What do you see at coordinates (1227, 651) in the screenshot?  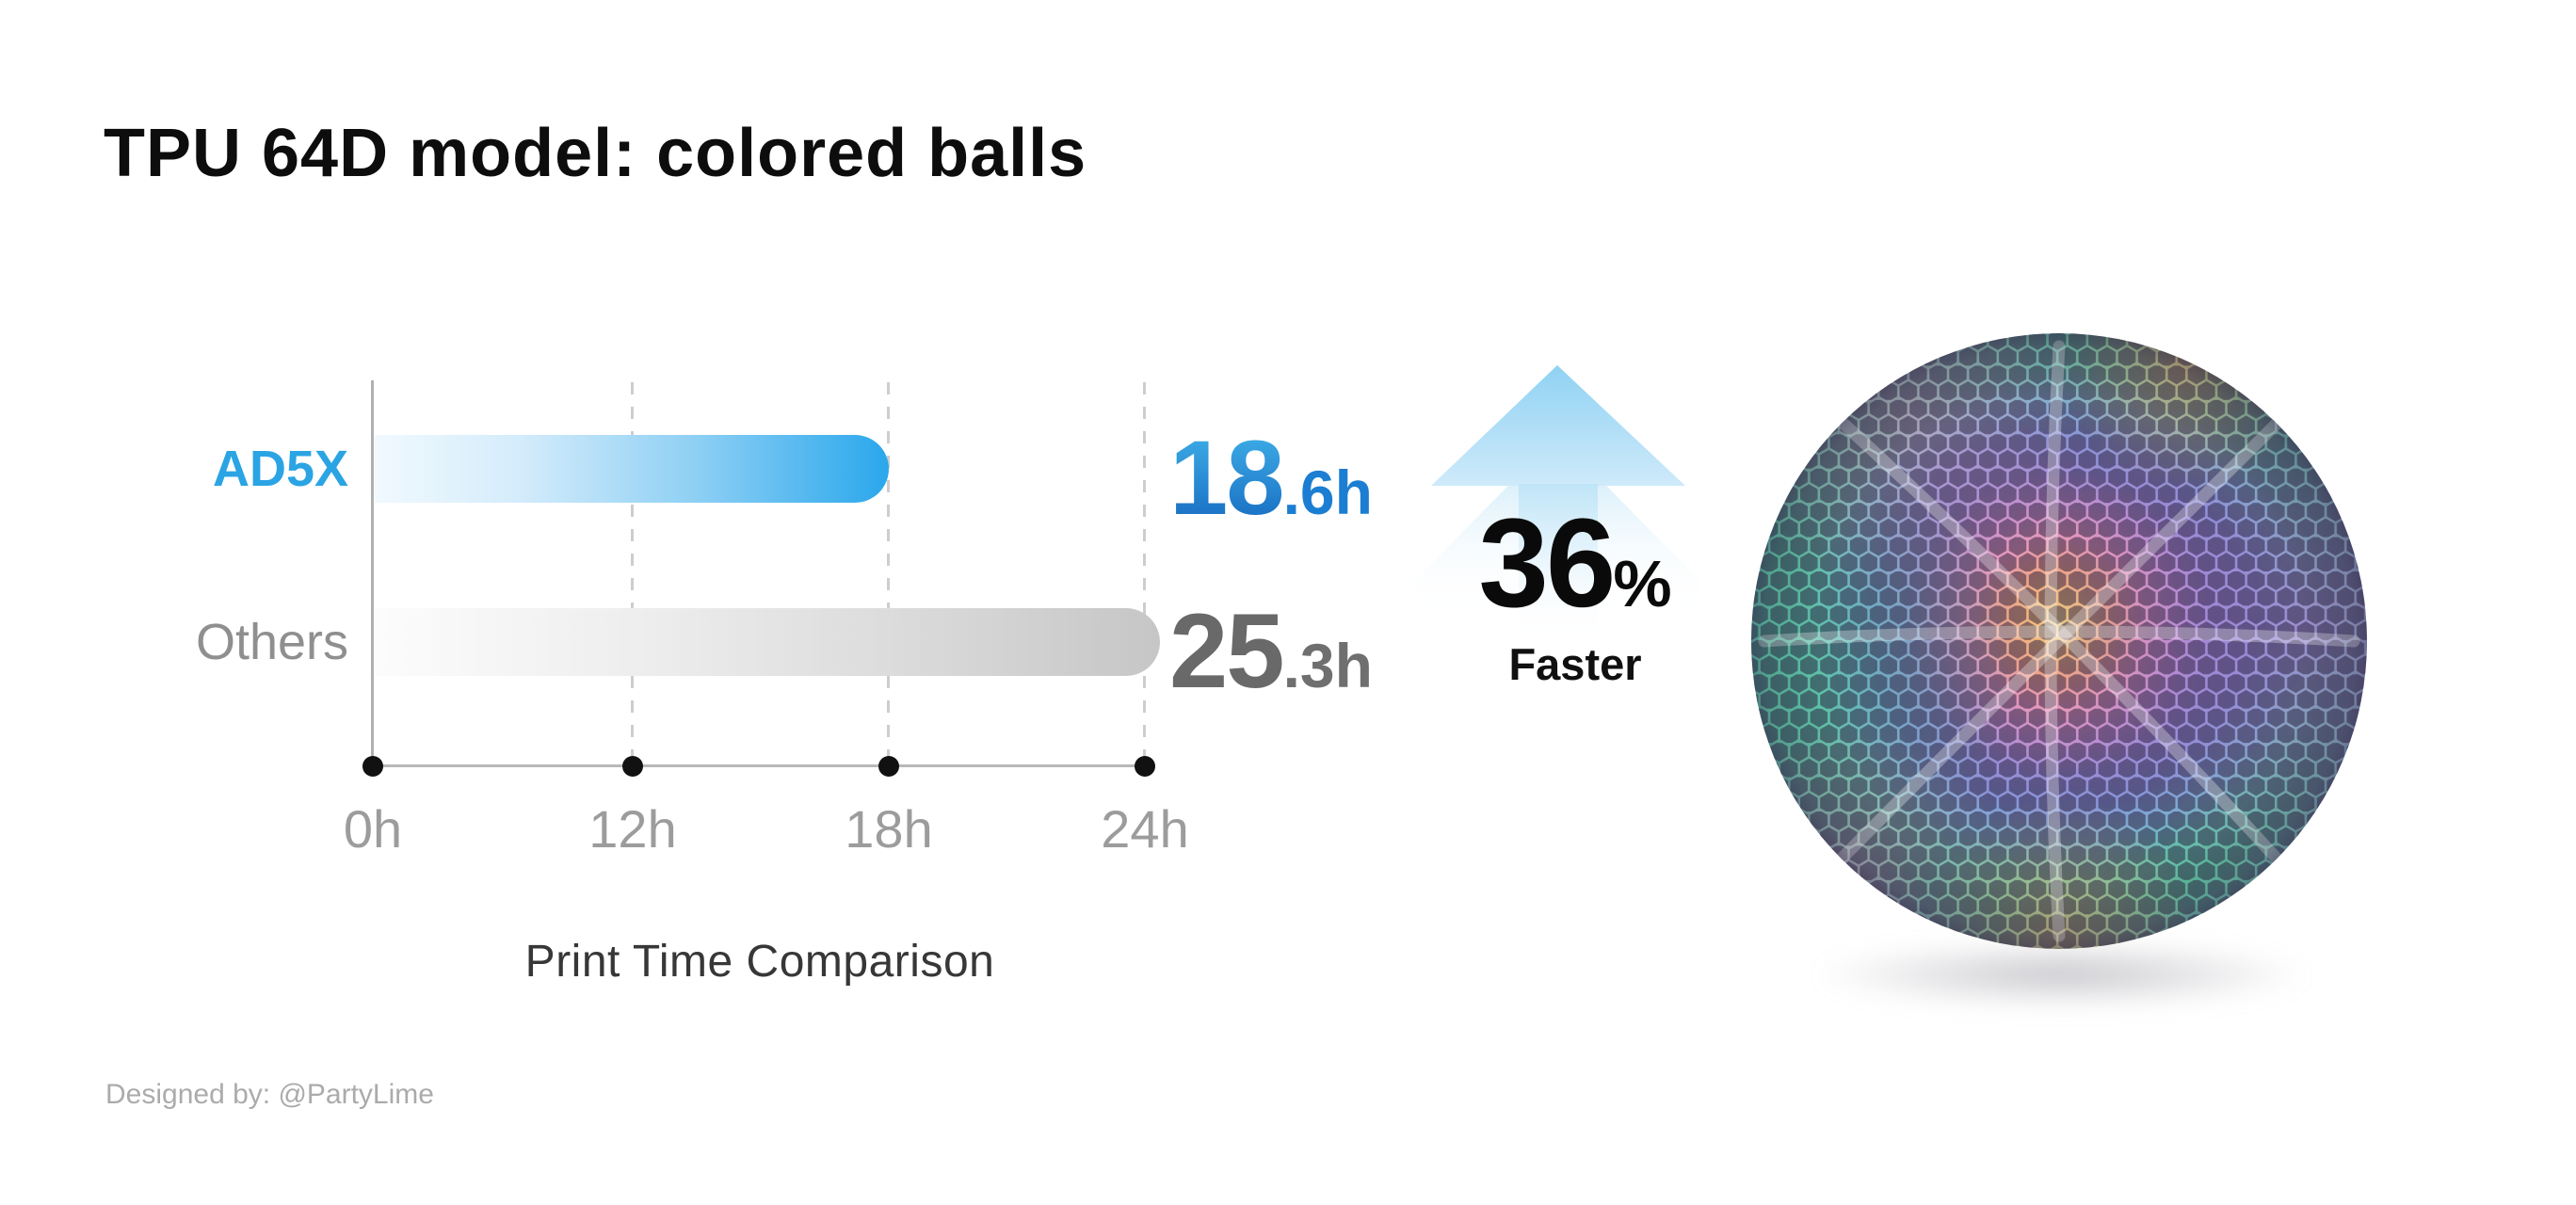 I see `value-others-int: 25` at bounding box center [1227, 651].